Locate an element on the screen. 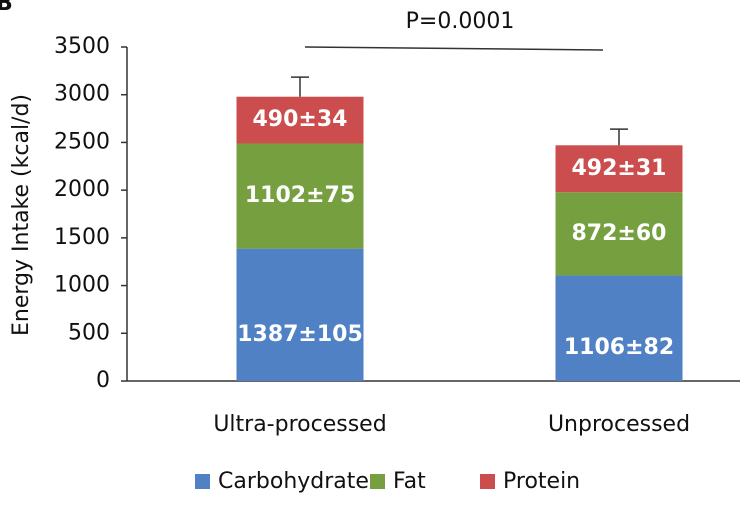 The width and height of the screenshot is (756, 508). y-tick-label: 500 is located at coordinates (89, 332).